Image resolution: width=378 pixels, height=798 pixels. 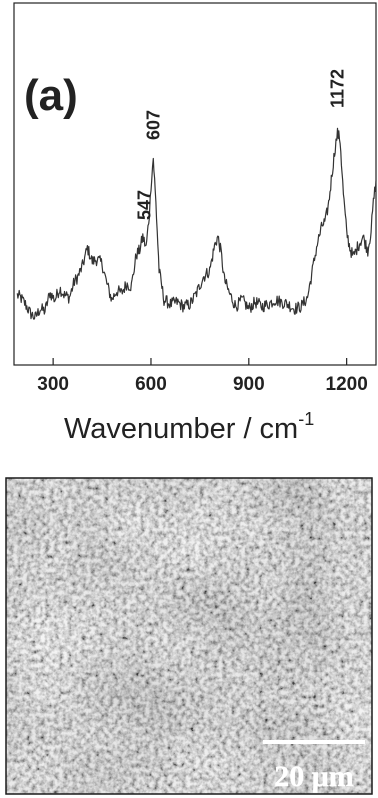 I want to click on panel-label: (a), so click(x=51, y=95).